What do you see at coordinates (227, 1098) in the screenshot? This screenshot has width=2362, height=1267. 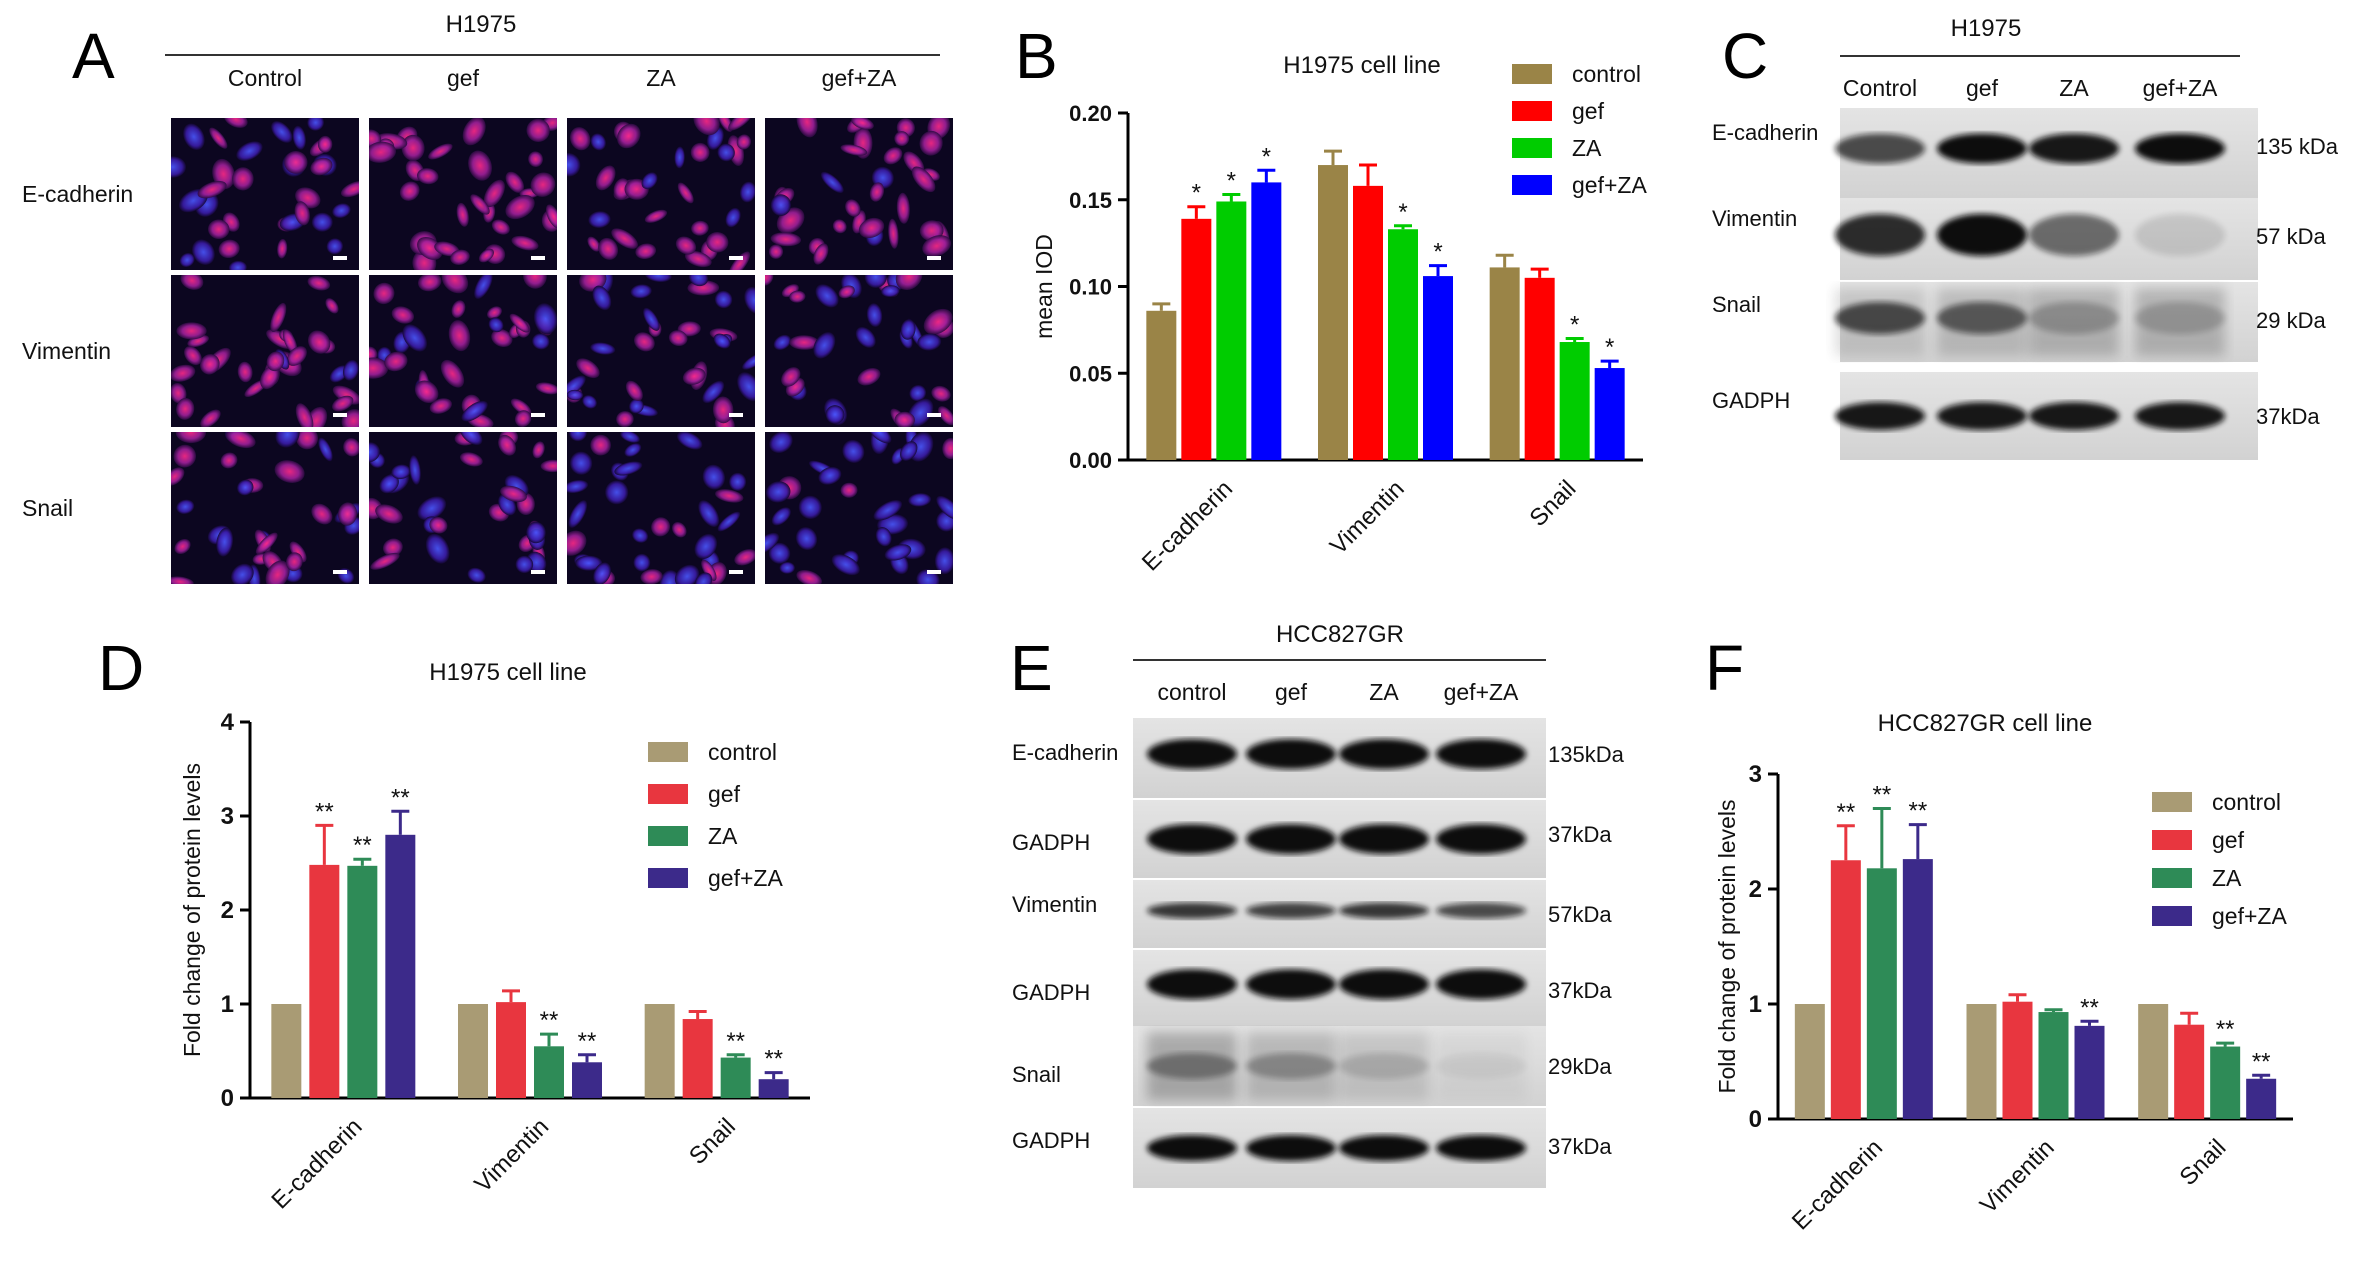 I see `y-tick-label: 0` at bounding box center [227, 1098].